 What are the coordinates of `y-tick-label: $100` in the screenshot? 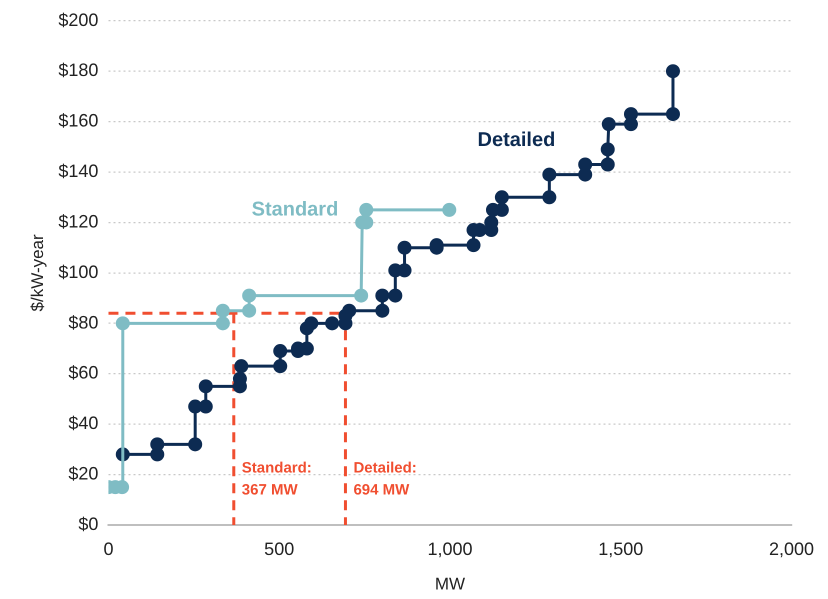 It's located at (78, 272).